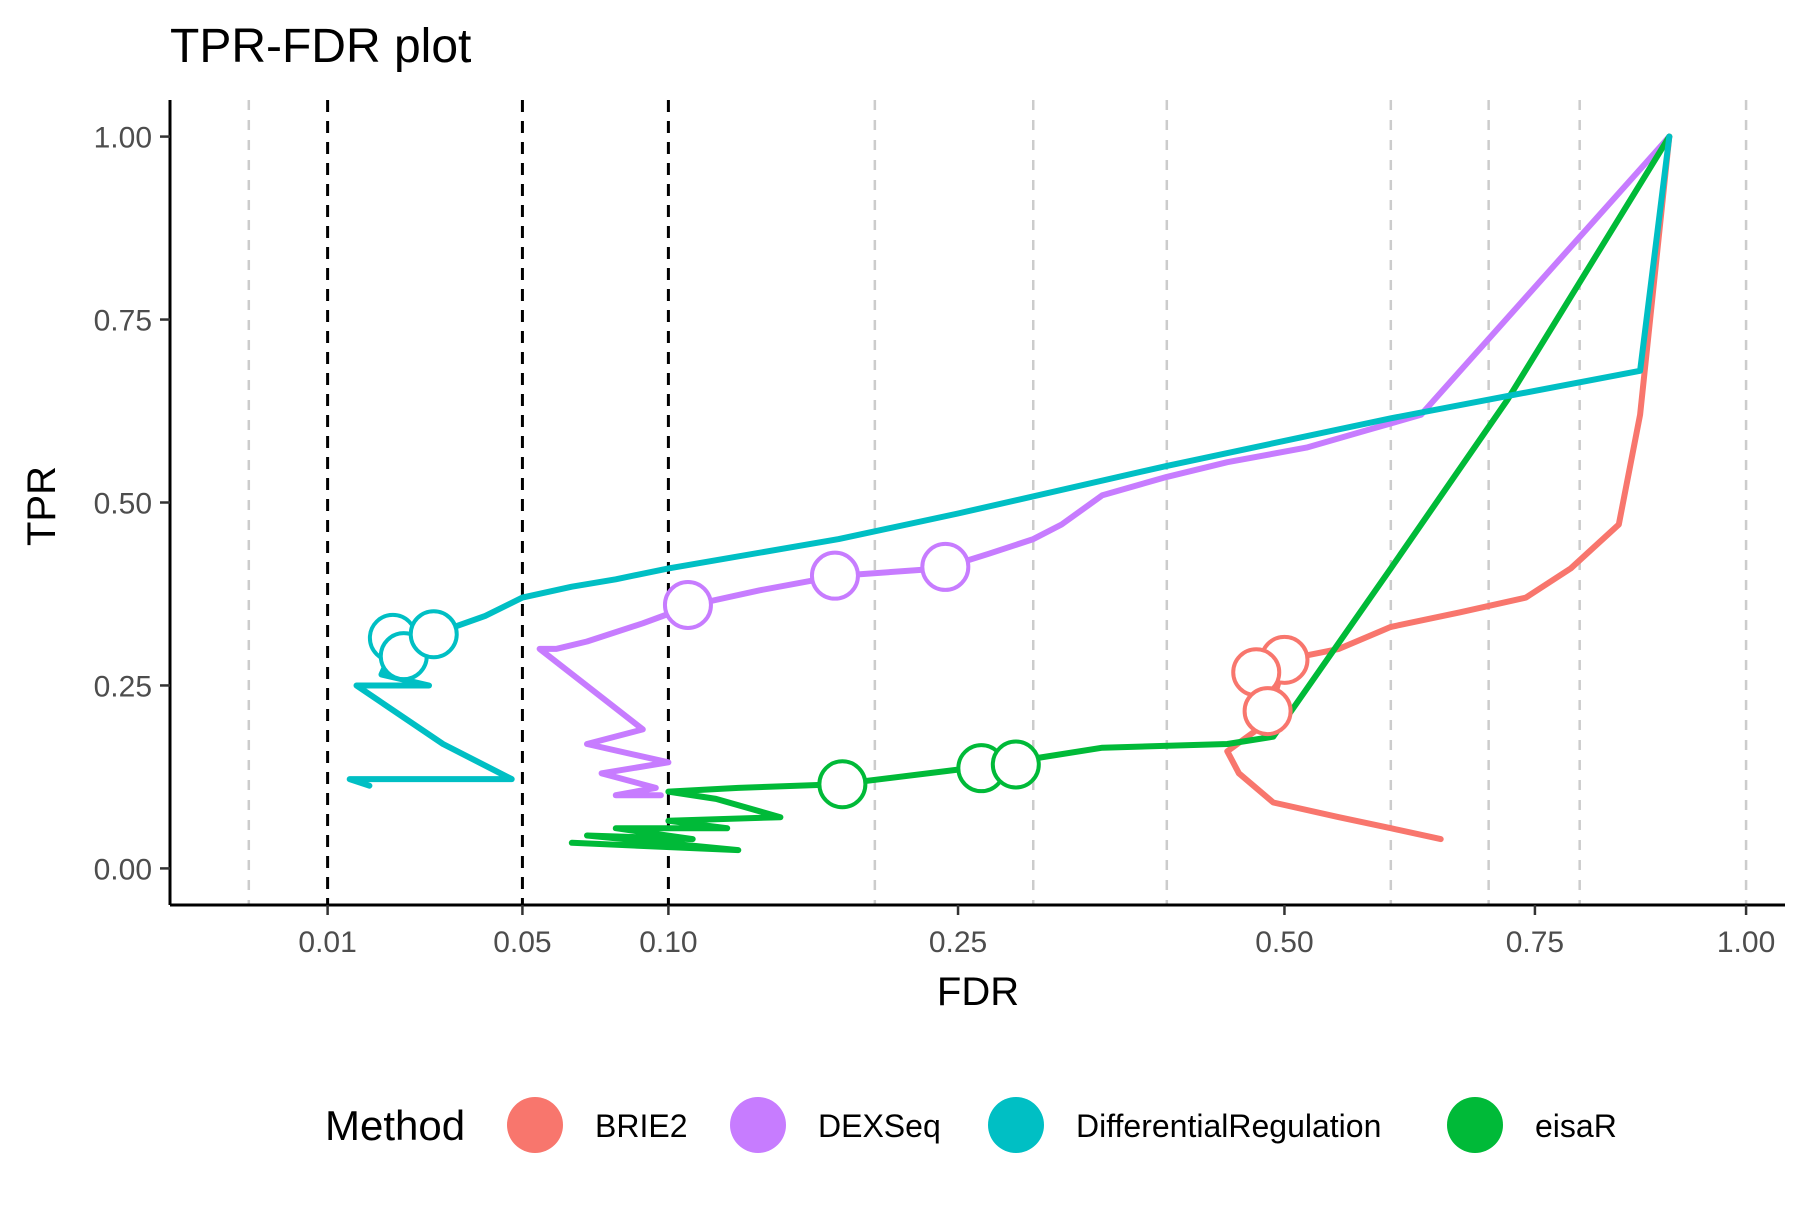  Describe the element at coordinates (758, 1125) in the screenshot. I see `legend-key-dexseq` at that location.